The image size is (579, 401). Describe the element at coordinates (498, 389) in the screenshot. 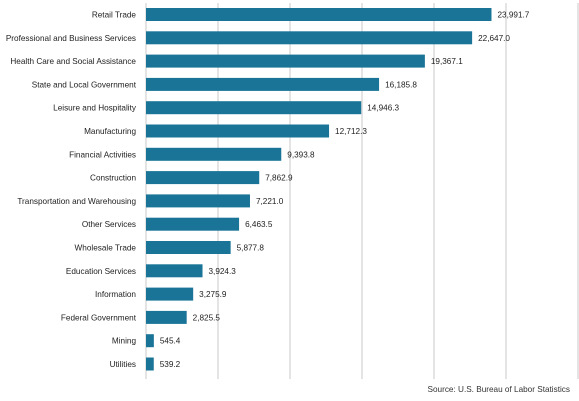

I see `source-note: Source: U.S. Bureau of Labor Statistics` at that location.